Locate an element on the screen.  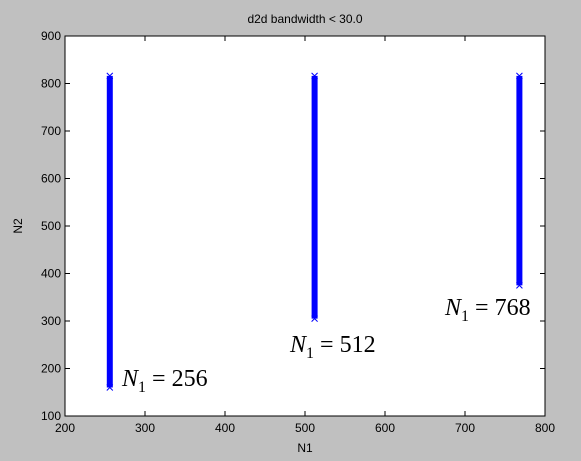
y-tick-label: 200 is located at coordinates (51, 369).